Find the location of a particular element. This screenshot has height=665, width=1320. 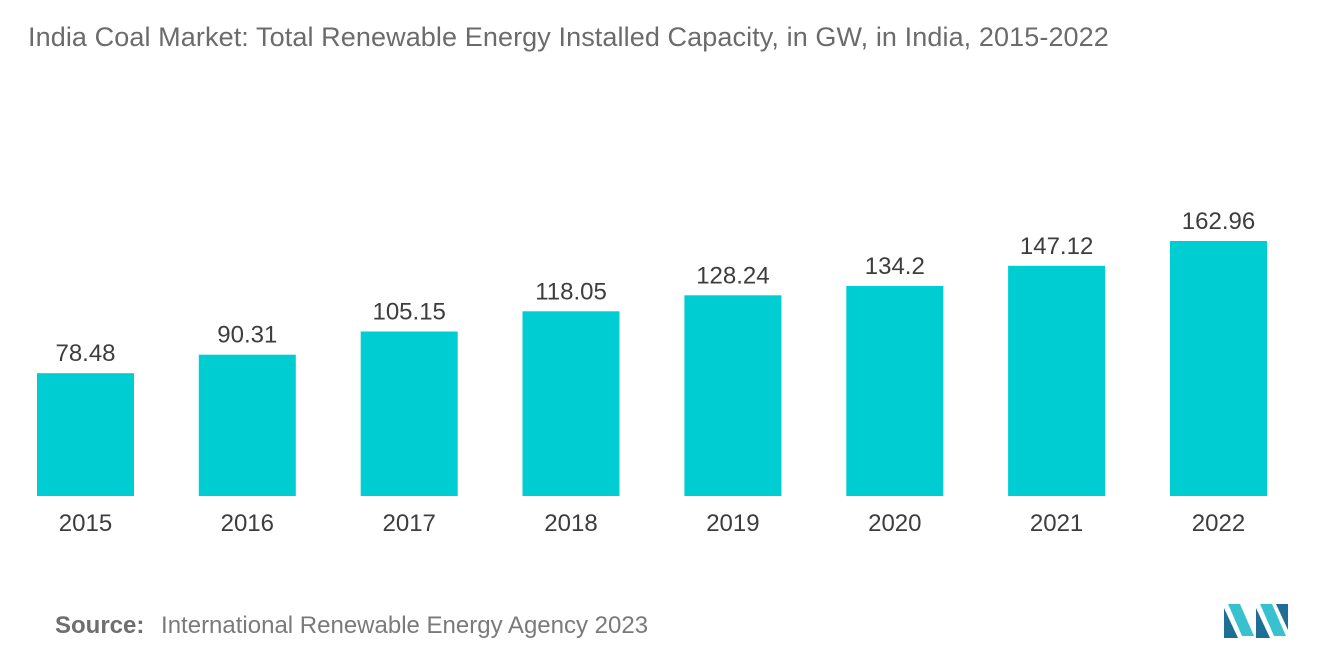

brand-logo-icon is located at coordinates (1256, 621).